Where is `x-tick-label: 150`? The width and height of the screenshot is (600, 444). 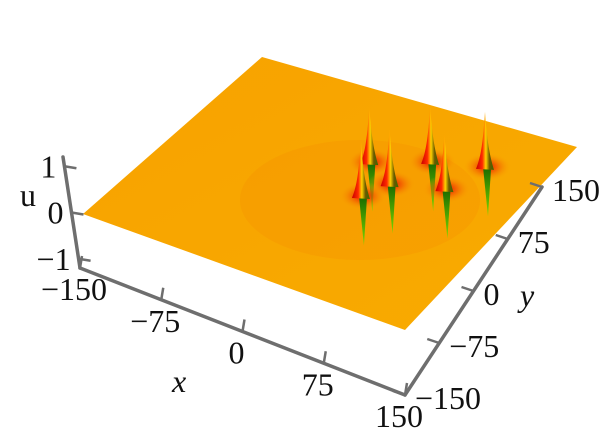
x-tick-label: 150 is located at coordinates (399, 416).